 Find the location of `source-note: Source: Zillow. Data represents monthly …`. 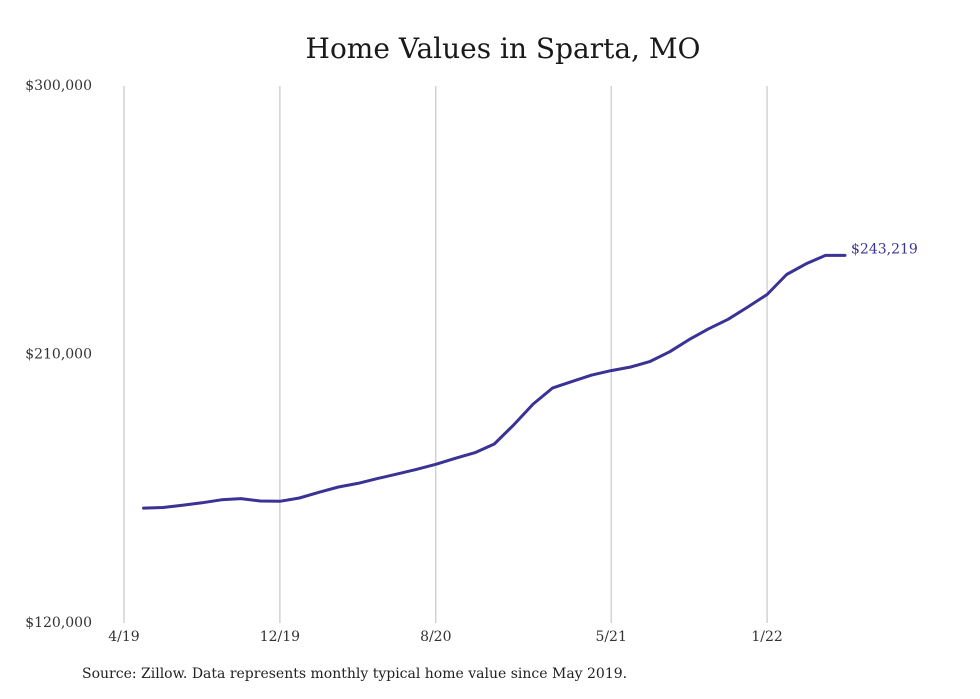

source-note: Source: Zillow. Data represents monthly … is located at coordinates (355, 674).